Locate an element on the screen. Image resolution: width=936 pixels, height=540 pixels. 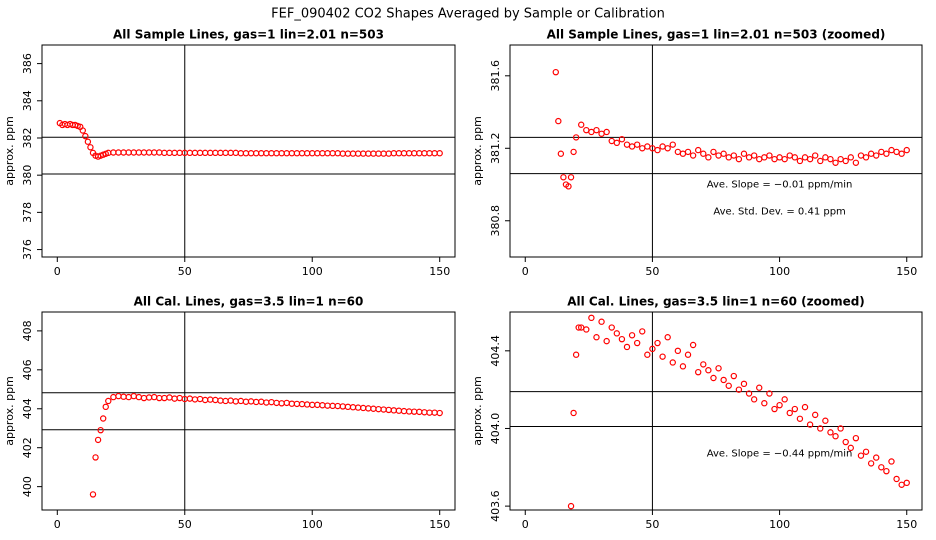
y-axis-label: approx. ppm is located at coordinates (477, 151).